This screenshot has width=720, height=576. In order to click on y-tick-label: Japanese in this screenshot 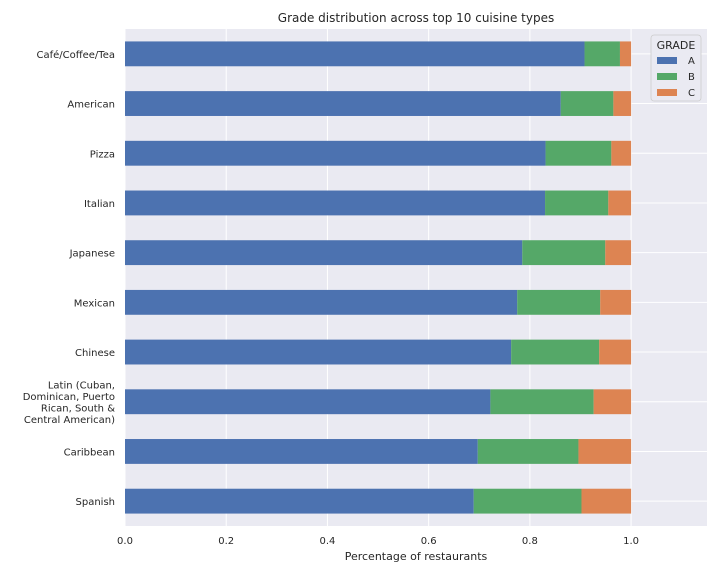, I will do `click(92, 254)`.